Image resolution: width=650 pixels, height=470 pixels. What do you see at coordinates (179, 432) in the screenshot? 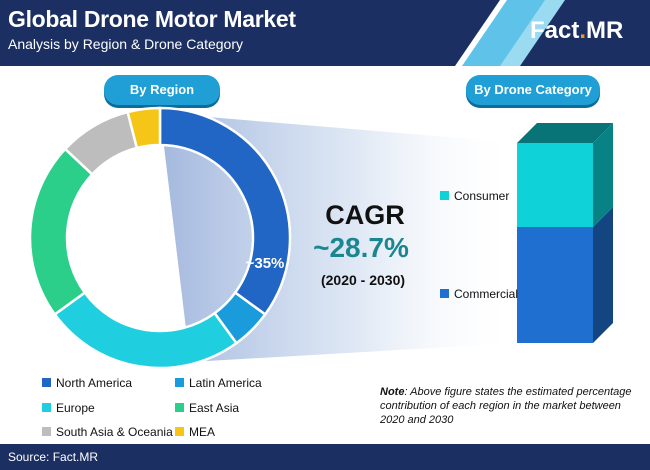
I see `legend-swatch-mea` at bounding box center [179, 432].